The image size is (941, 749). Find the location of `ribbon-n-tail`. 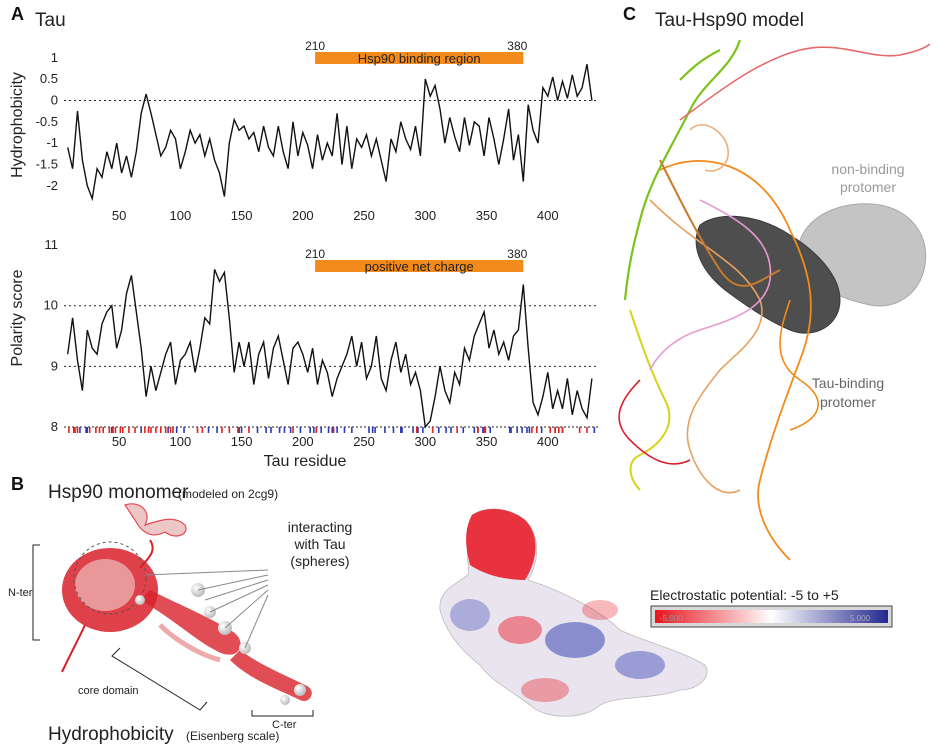

ribbon-n-tail is located at coordinates (73, 648).